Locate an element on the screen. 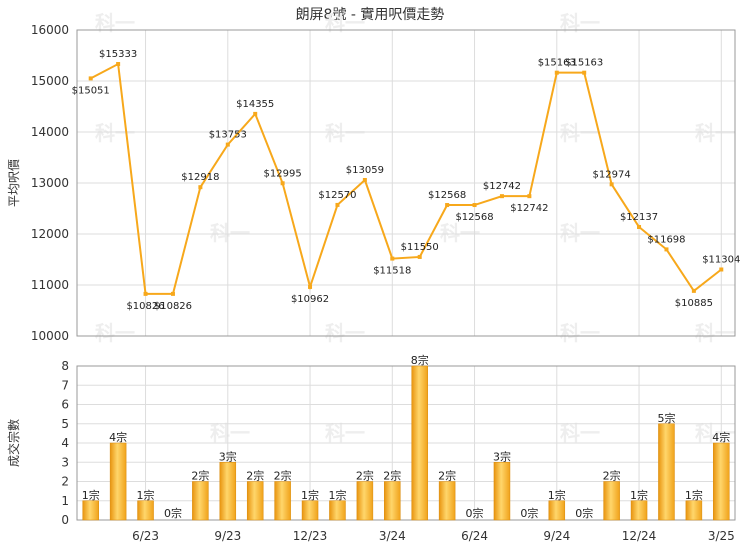 This screenshot has width=740, height=550. line-y-tick-label: 10000 is located at coordinates (50, 336).